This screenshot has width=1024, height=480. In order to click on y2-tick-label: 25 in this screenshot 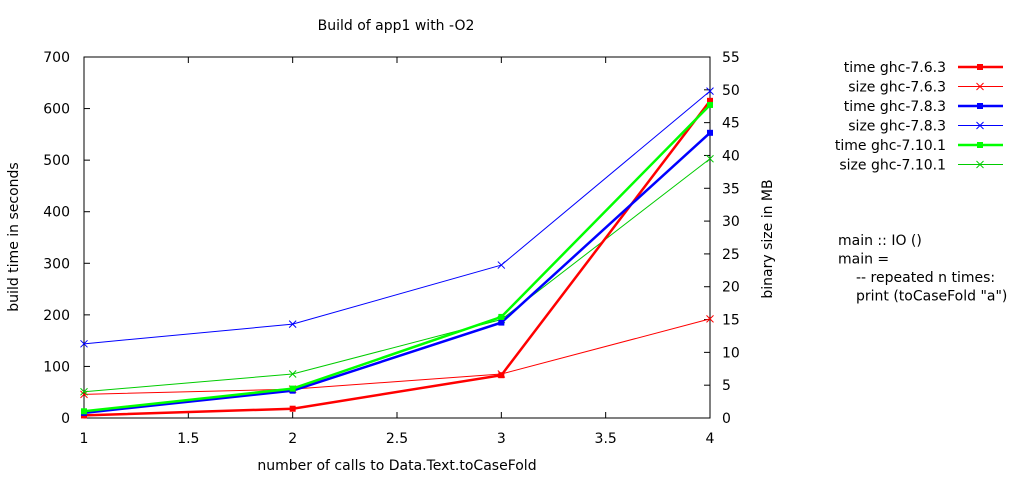, I will do `click(731, 255)`.